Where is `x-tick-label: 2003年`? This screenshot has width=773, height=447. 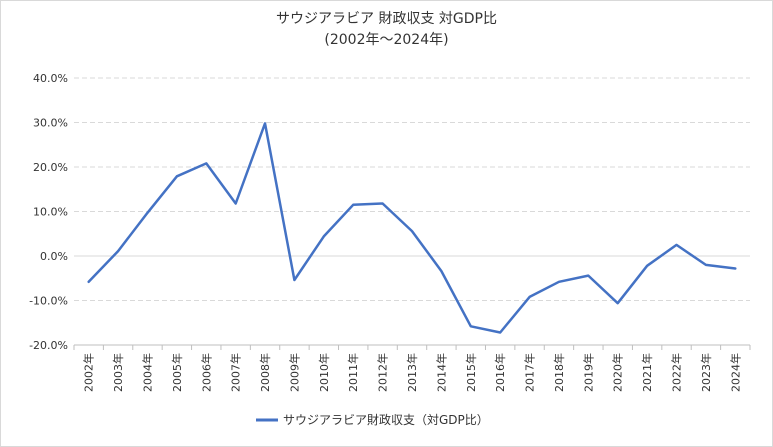 x-tick-label: 2003年 is located at coordinates (118, 372).